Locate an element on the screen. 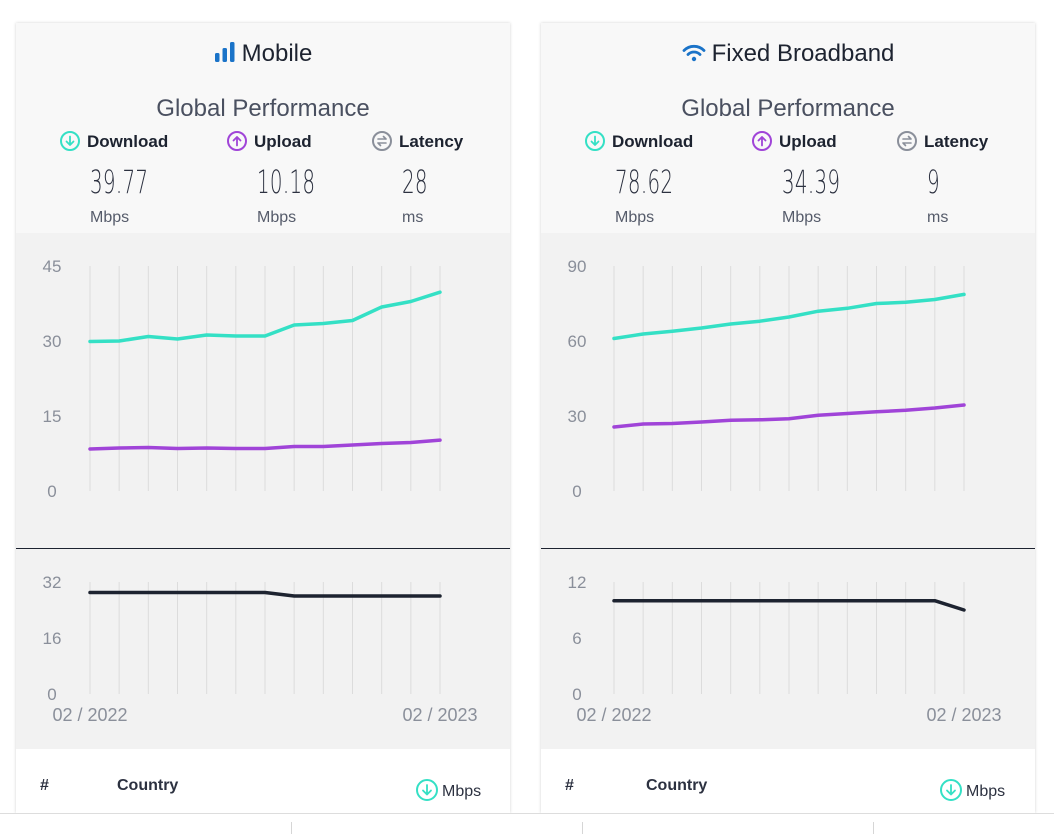  y-tick-label: 15 is located at coordinates (52, 416).